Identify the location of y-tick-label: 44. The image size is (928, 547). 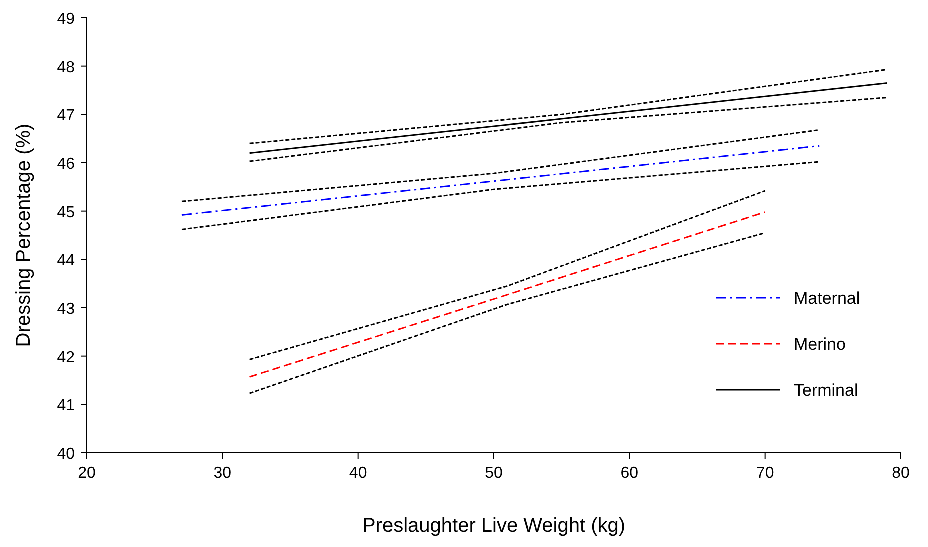
(66, 261).